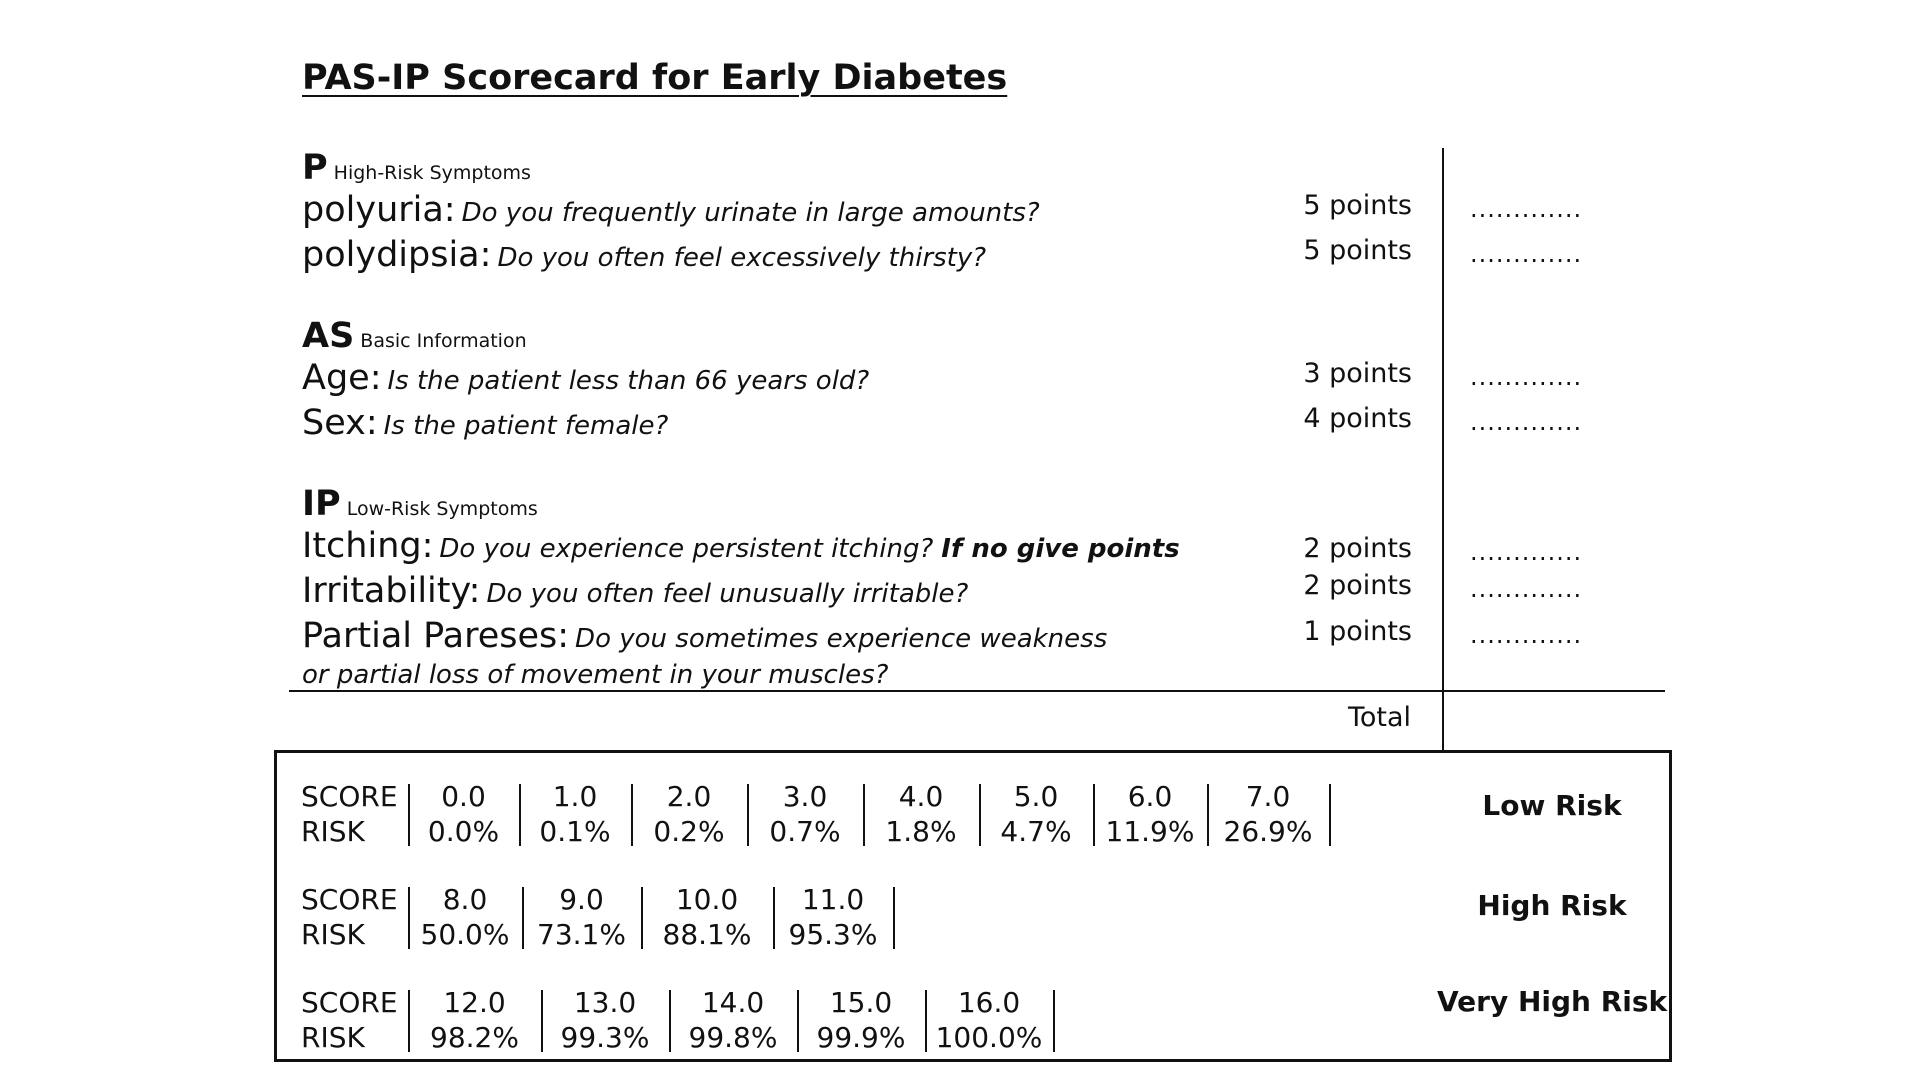 The image size is (1920, 1080). Describe the element at coordinates (921, 796) in the screenshot. I see `score-value: 4.0` at that location.